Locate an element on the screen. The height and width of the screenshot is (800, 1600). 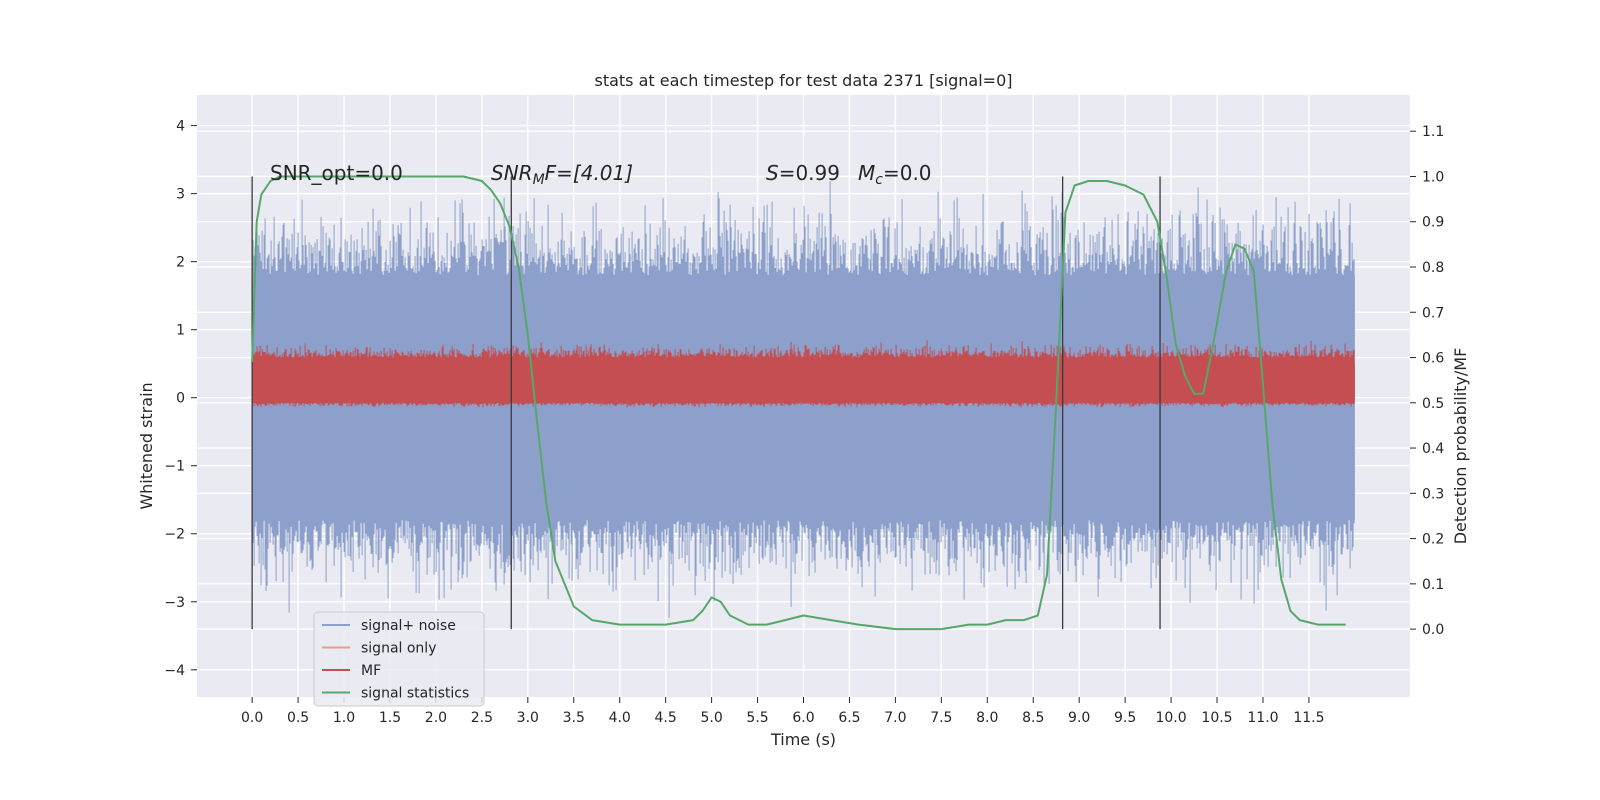
y2-tick-label: 0.8 is located at coordinates (1433, 268).